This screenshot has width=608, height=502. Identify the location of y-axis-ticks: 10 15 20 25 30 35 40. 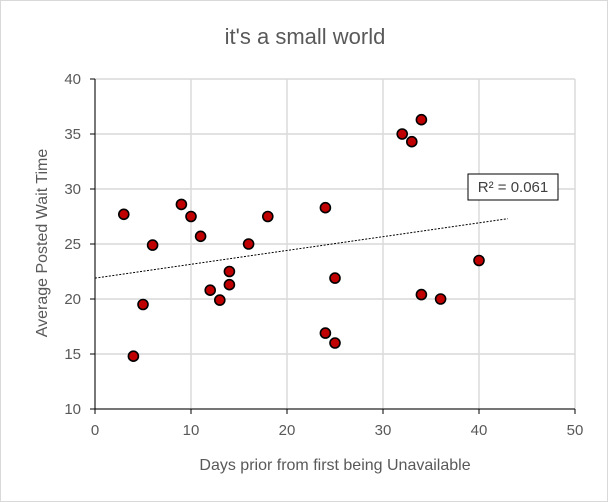
(72, 244).